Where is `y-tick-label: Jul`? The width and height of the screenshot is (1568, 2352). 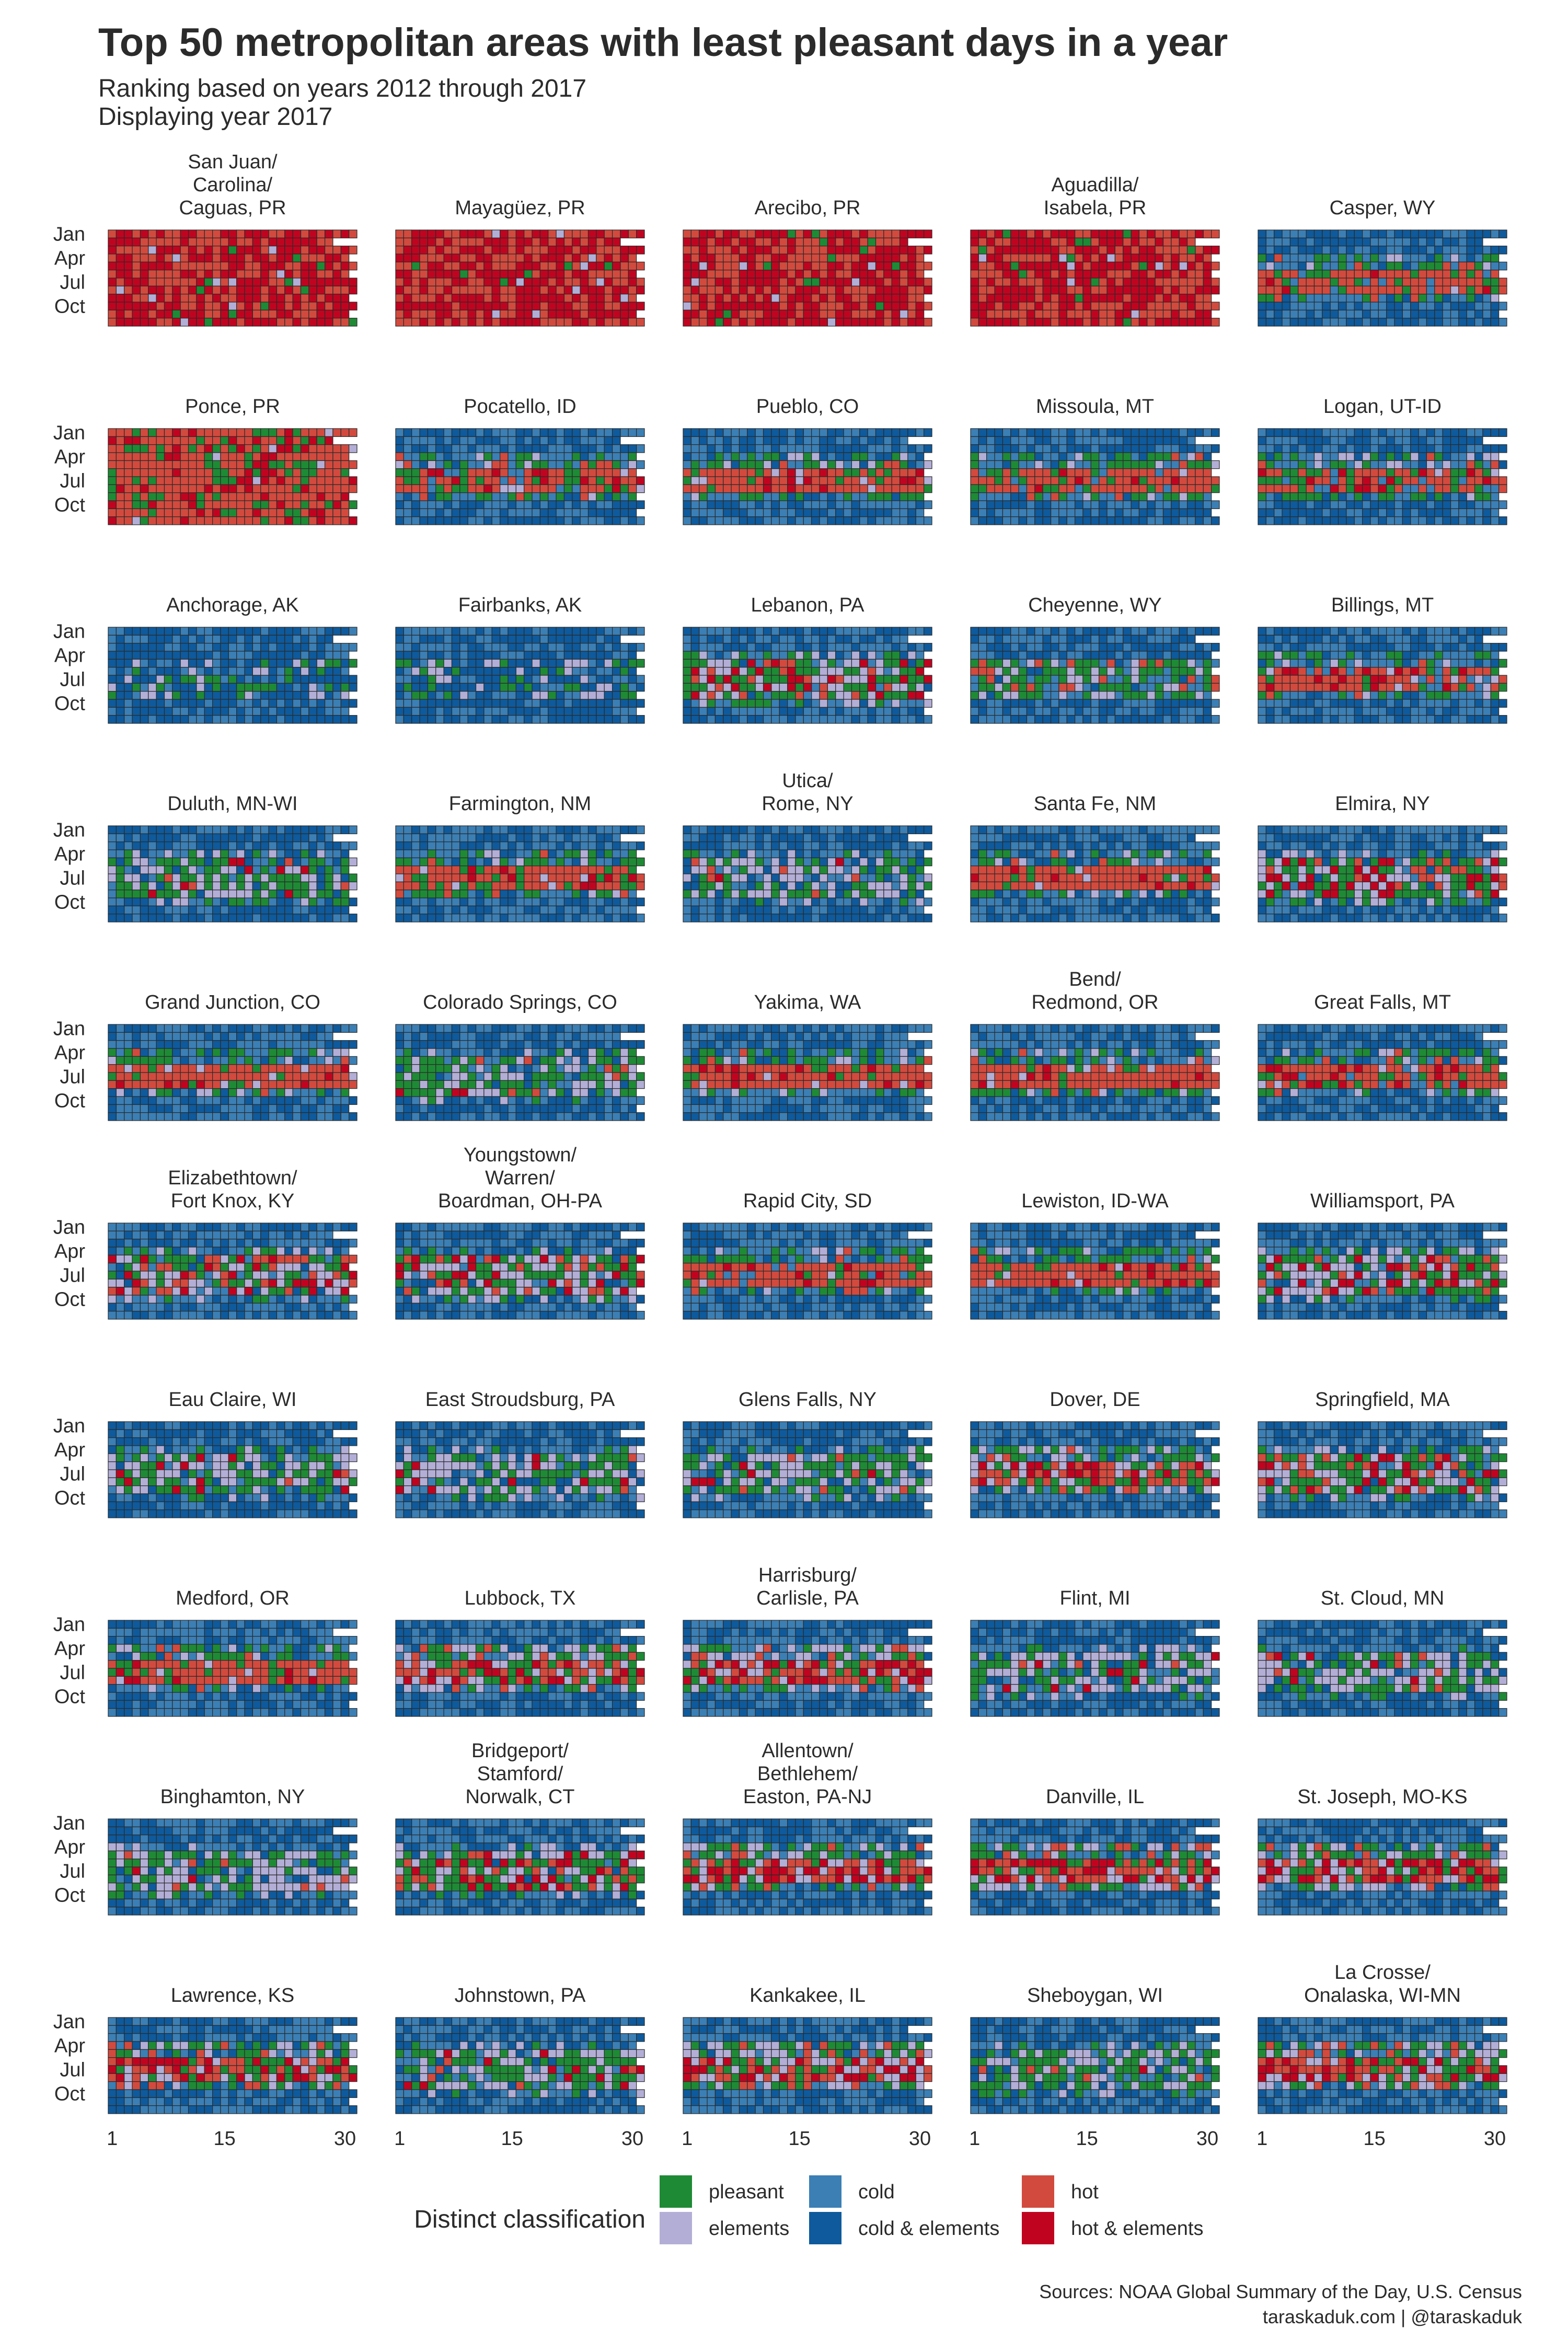 y-tick-label: Jul is located at coordinates (72, 680).